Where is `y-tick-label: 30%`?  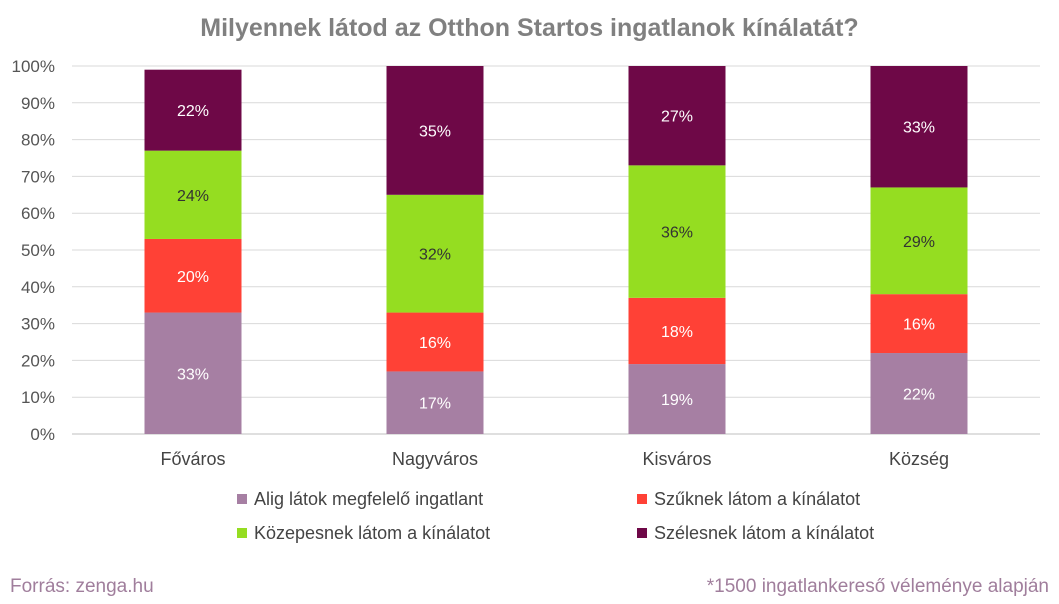
y-tick-label: 30% is located at coordinates (38, 324).